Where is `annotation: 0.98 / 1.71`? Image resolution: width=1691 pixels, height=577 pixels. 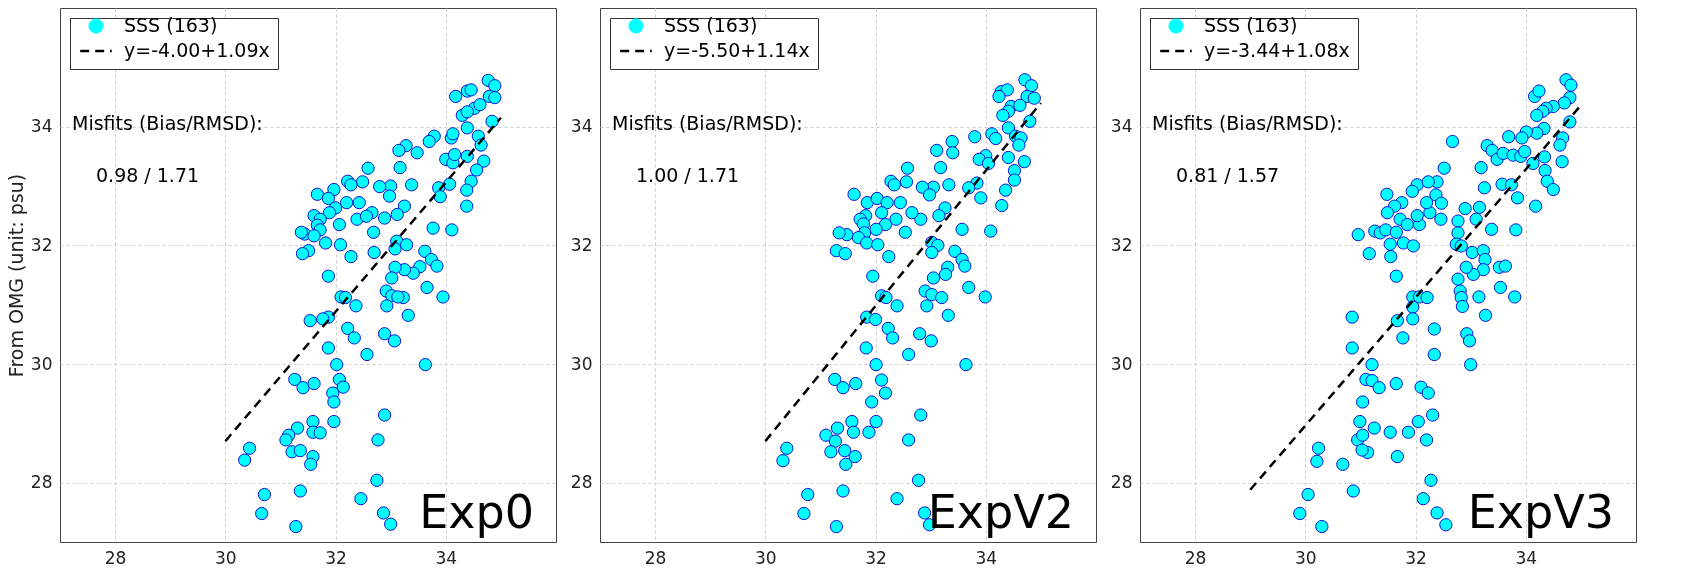 annotation: 0.98 / 1.71 is located at coordinates (148, 175).